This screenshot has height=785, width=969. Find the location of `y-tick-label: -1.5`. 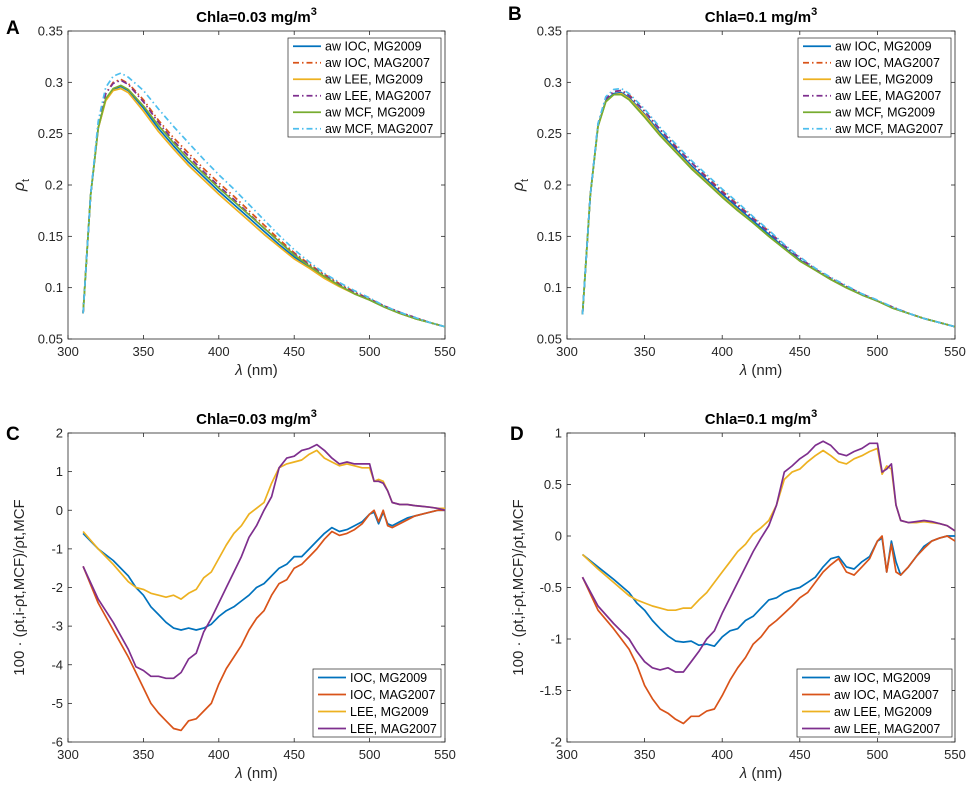

y-tick-label: -1.5 is located at coordinates (551, 690).